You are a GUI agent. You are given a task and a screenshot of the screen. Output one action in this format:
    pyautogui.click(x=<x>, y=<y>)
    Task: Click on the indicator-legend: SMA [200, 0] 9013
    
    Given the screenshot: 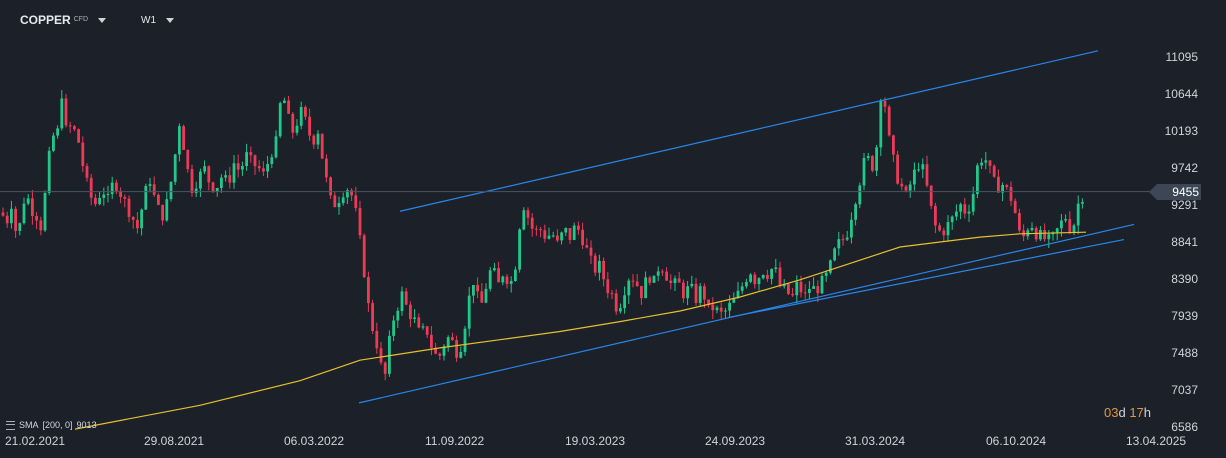 What is the action you would take?
    pyautogui.click(x=51, y=425)
    